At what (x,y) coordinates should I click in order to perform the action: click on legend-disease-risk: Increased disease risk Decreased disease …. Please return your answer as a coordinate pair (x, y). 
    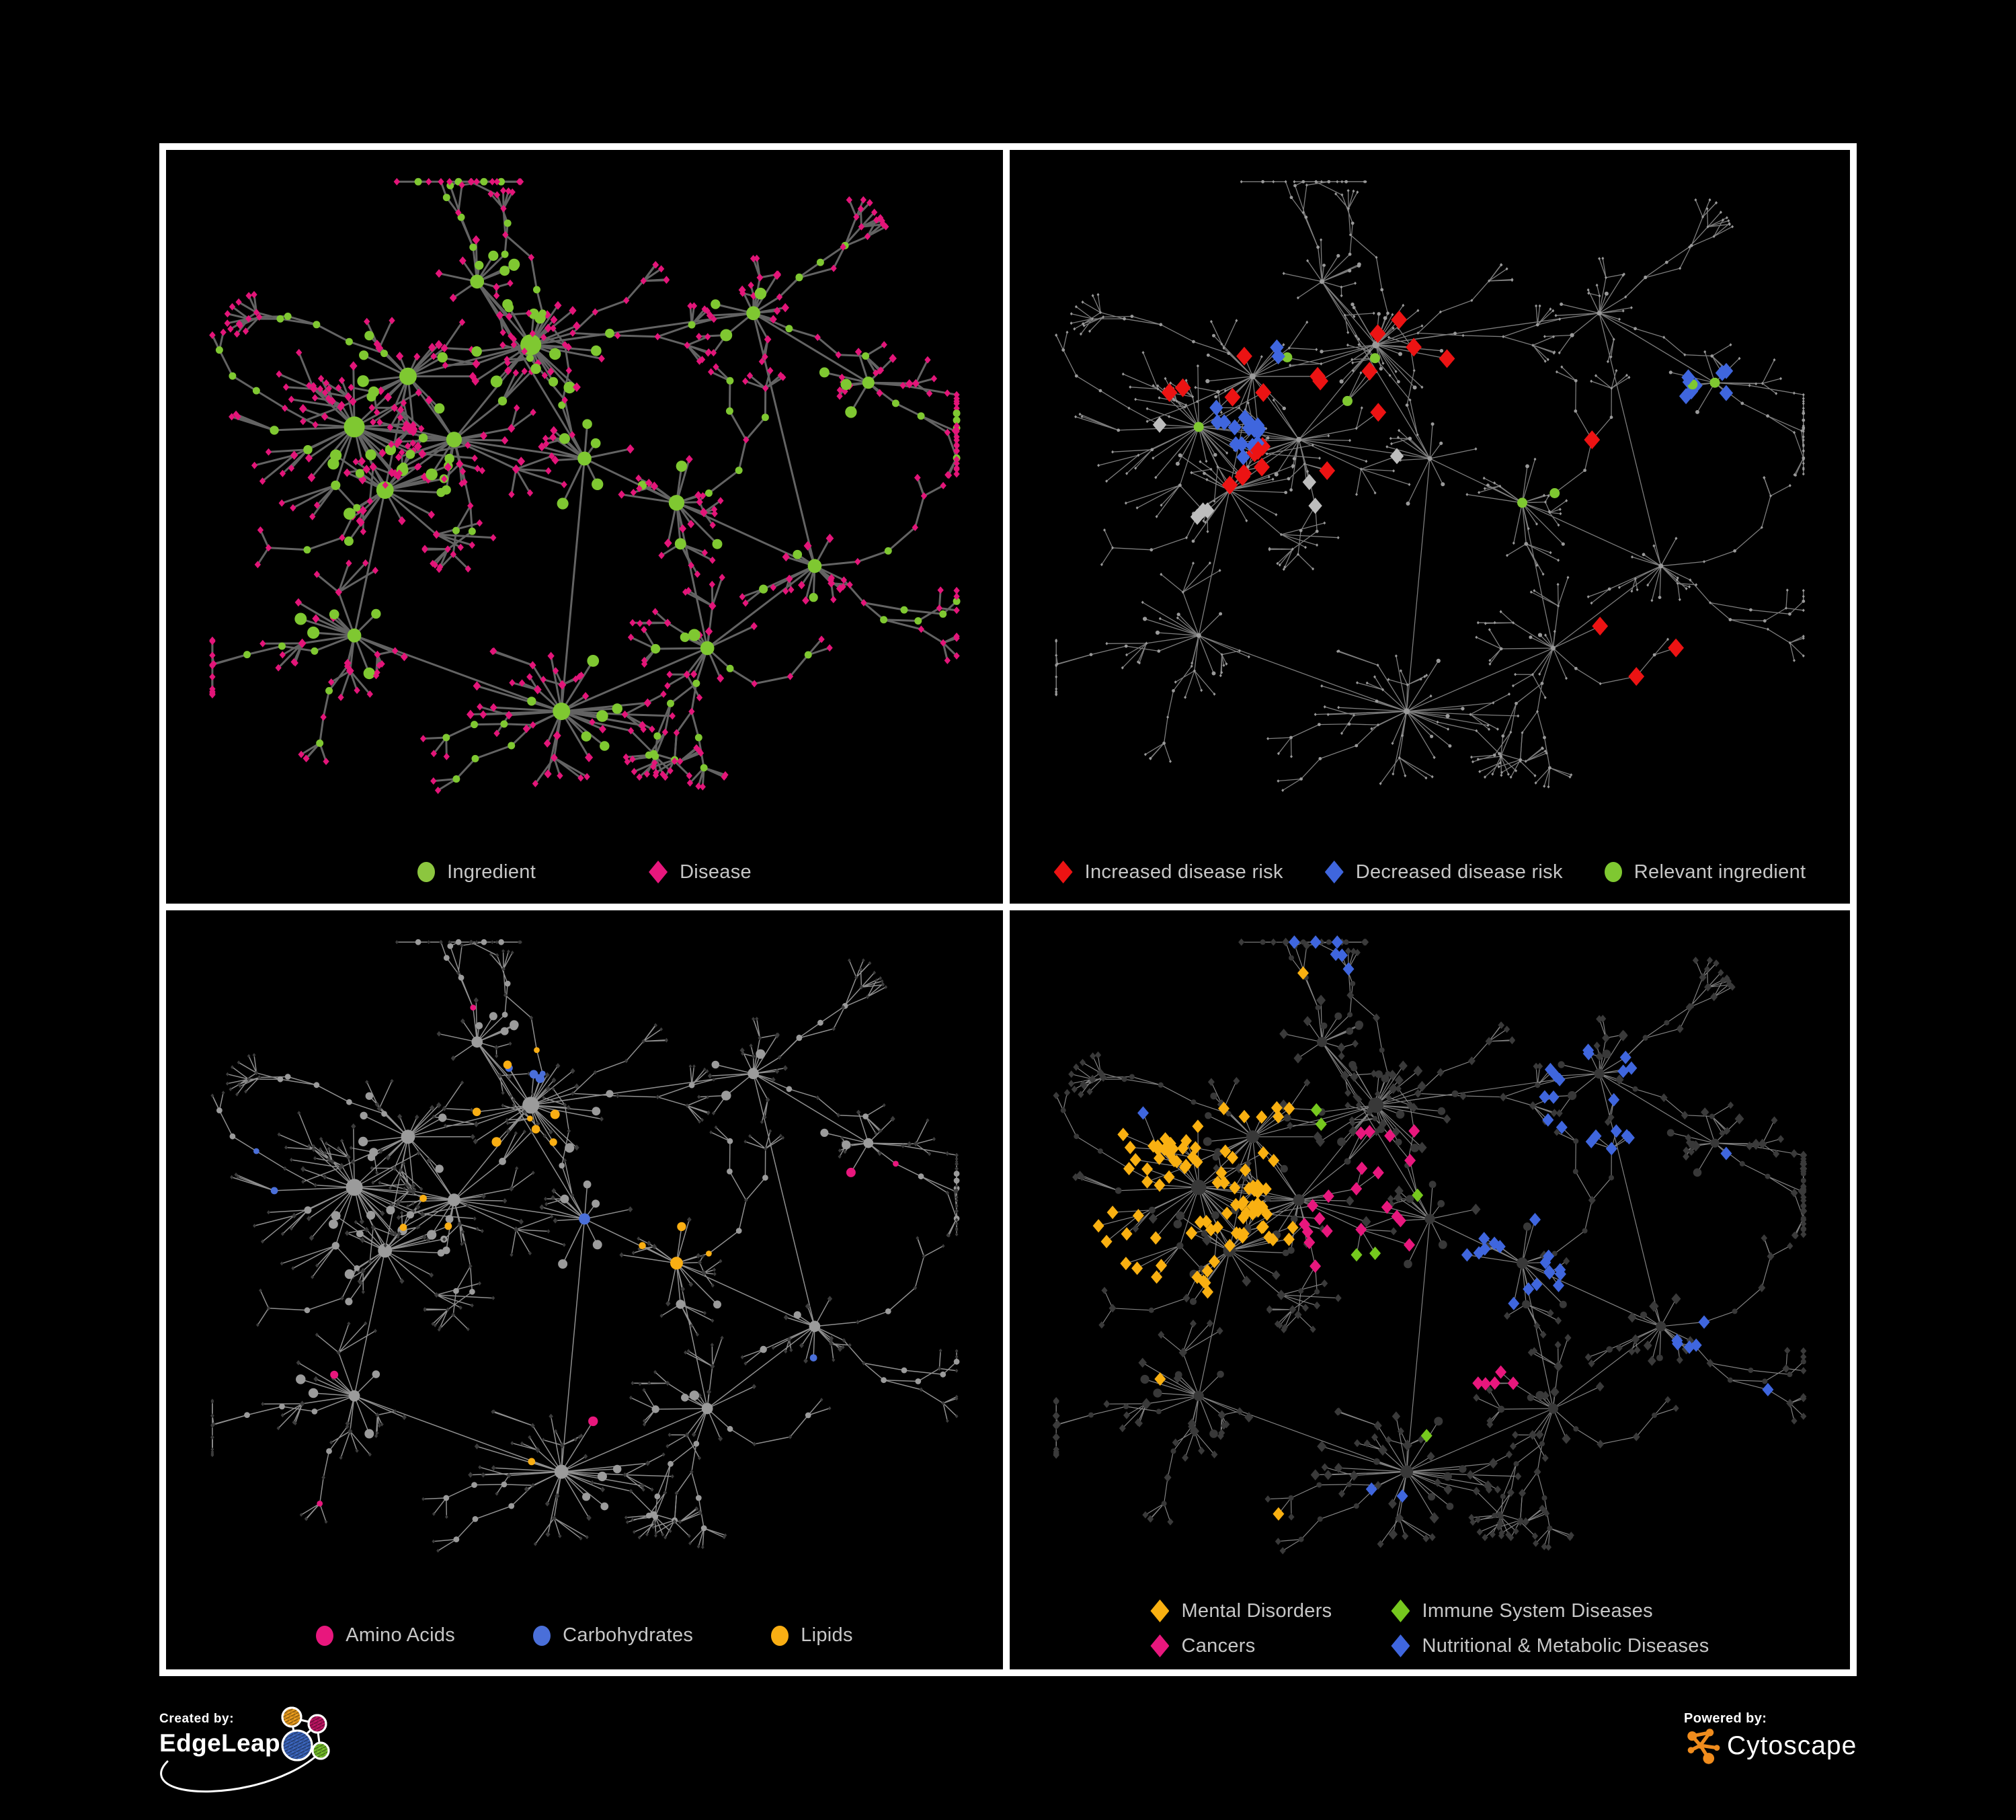
    Looking at the image, I should click on (1430, 872).